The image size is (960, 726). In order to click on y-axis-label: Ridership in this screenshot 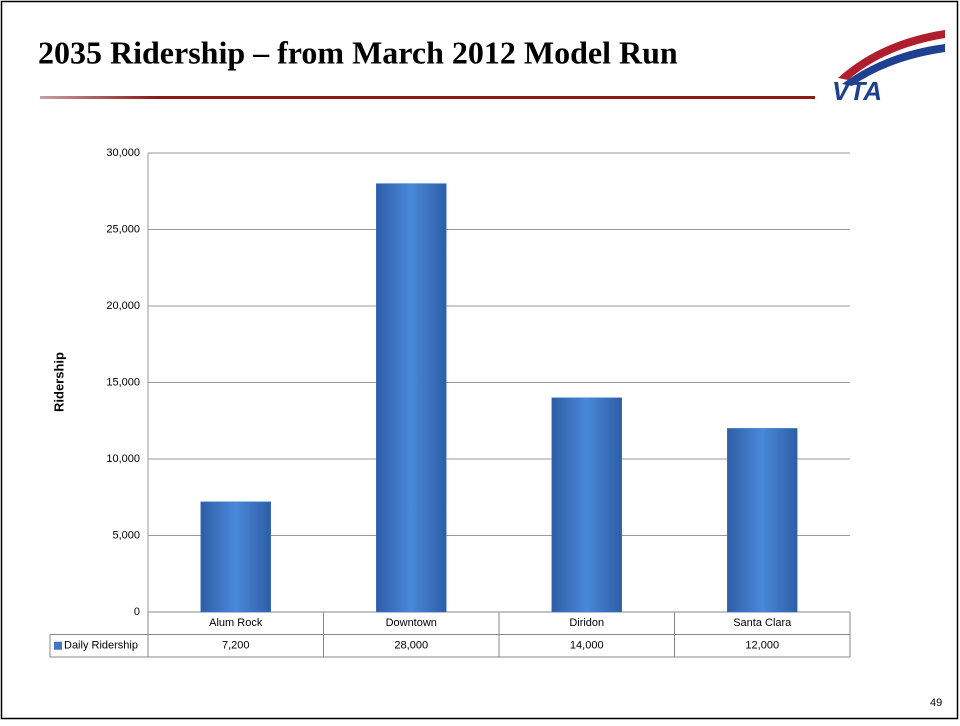, I will do `click(58, 382)`.